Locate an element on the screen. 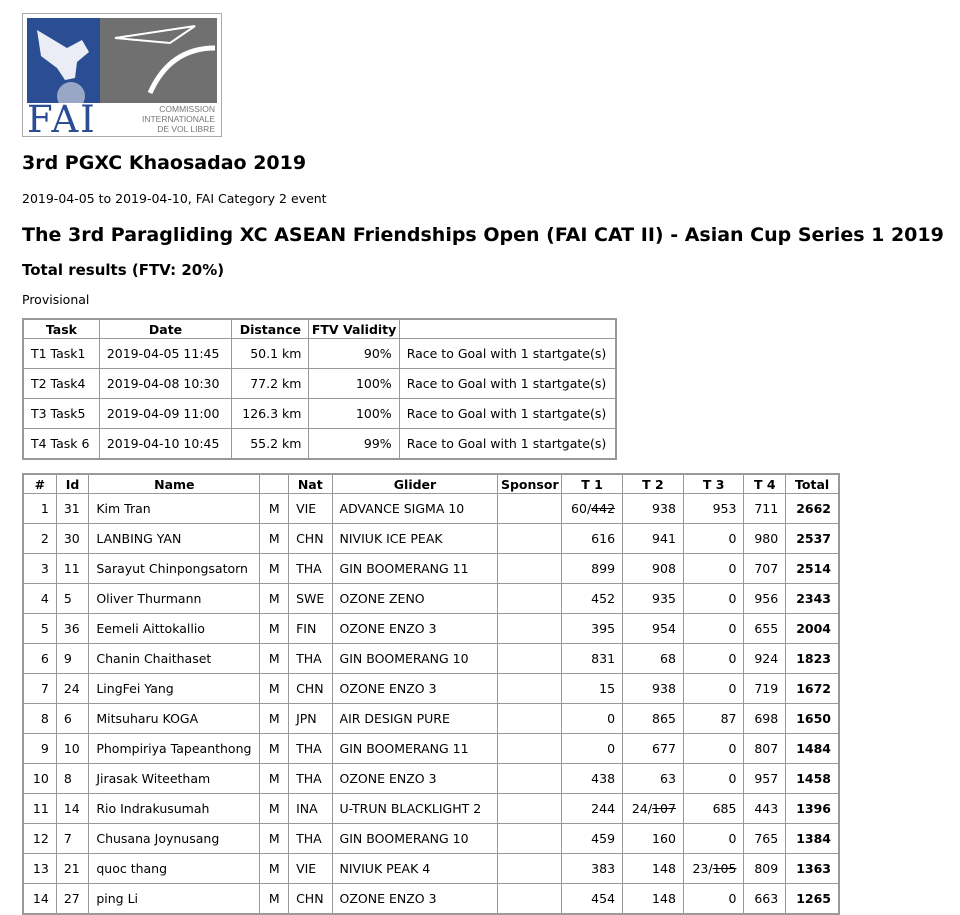 Image resolution: width=960 pixels, height=915 pixels. column-header: Id is located at coordinates (72, 483).